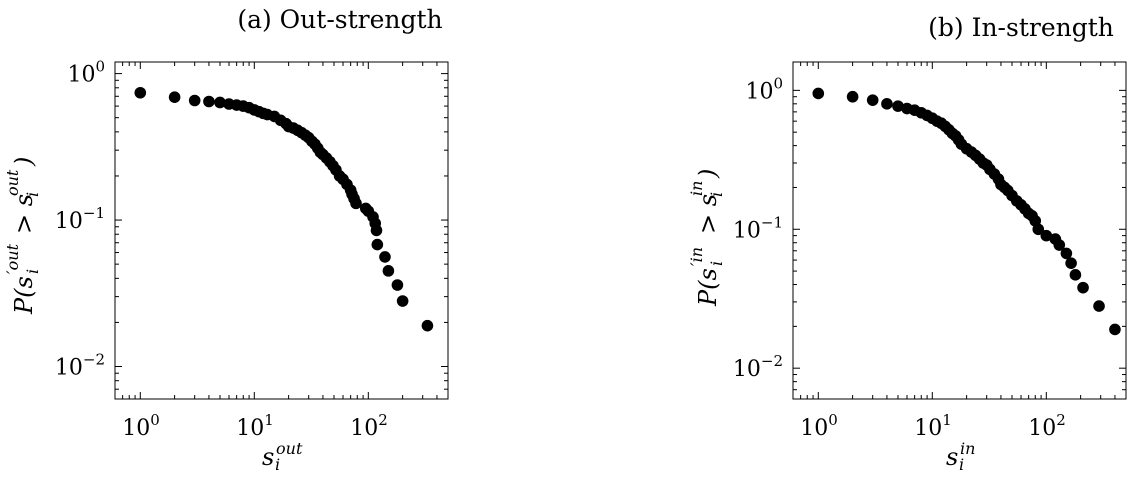 The width and height of the screenshot is (1133, 479). I want to click on xlabel-in-strength: s i in, so click(960, 456).